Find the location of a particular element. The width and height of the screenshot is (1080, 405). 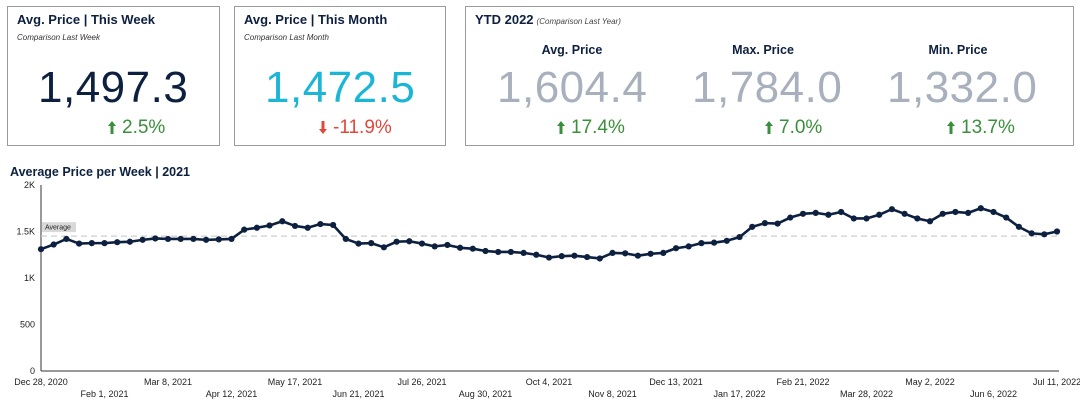

kpi-value: 1,472.5 is located at coordinates (340, 87).